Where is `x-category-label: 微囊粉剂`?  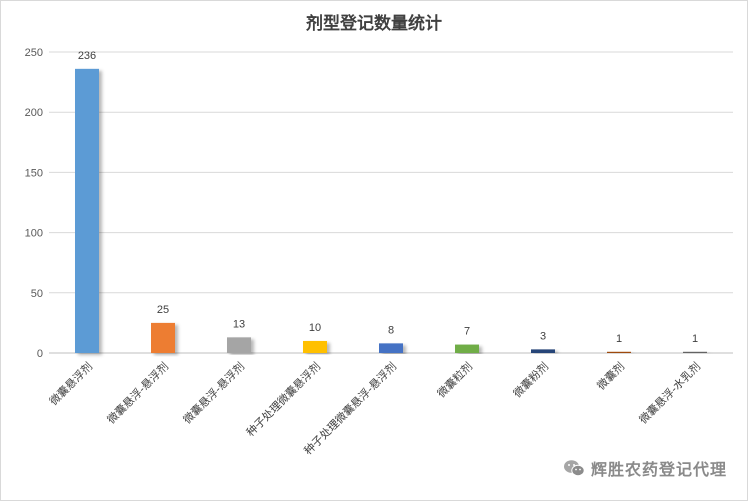
x-category-label: 微囊粉剂 is located at coordinates (530, 379).